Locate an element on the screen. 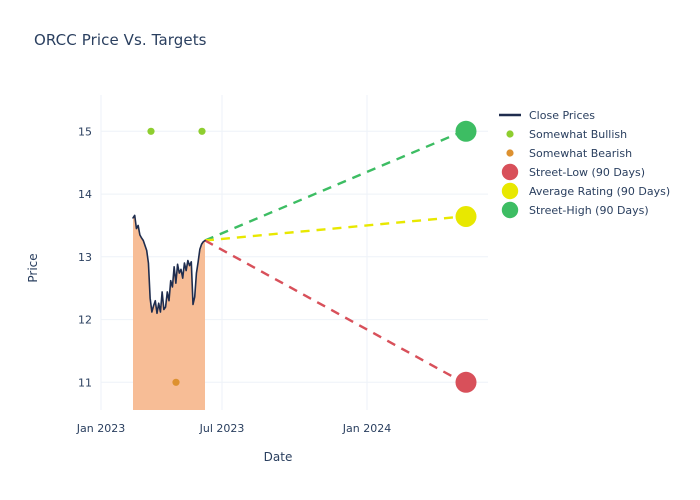 Image resolution: width=700 pixels, height=500 pixels. x-tick-label: Jan 2023 is located at coordinates (100, 428).